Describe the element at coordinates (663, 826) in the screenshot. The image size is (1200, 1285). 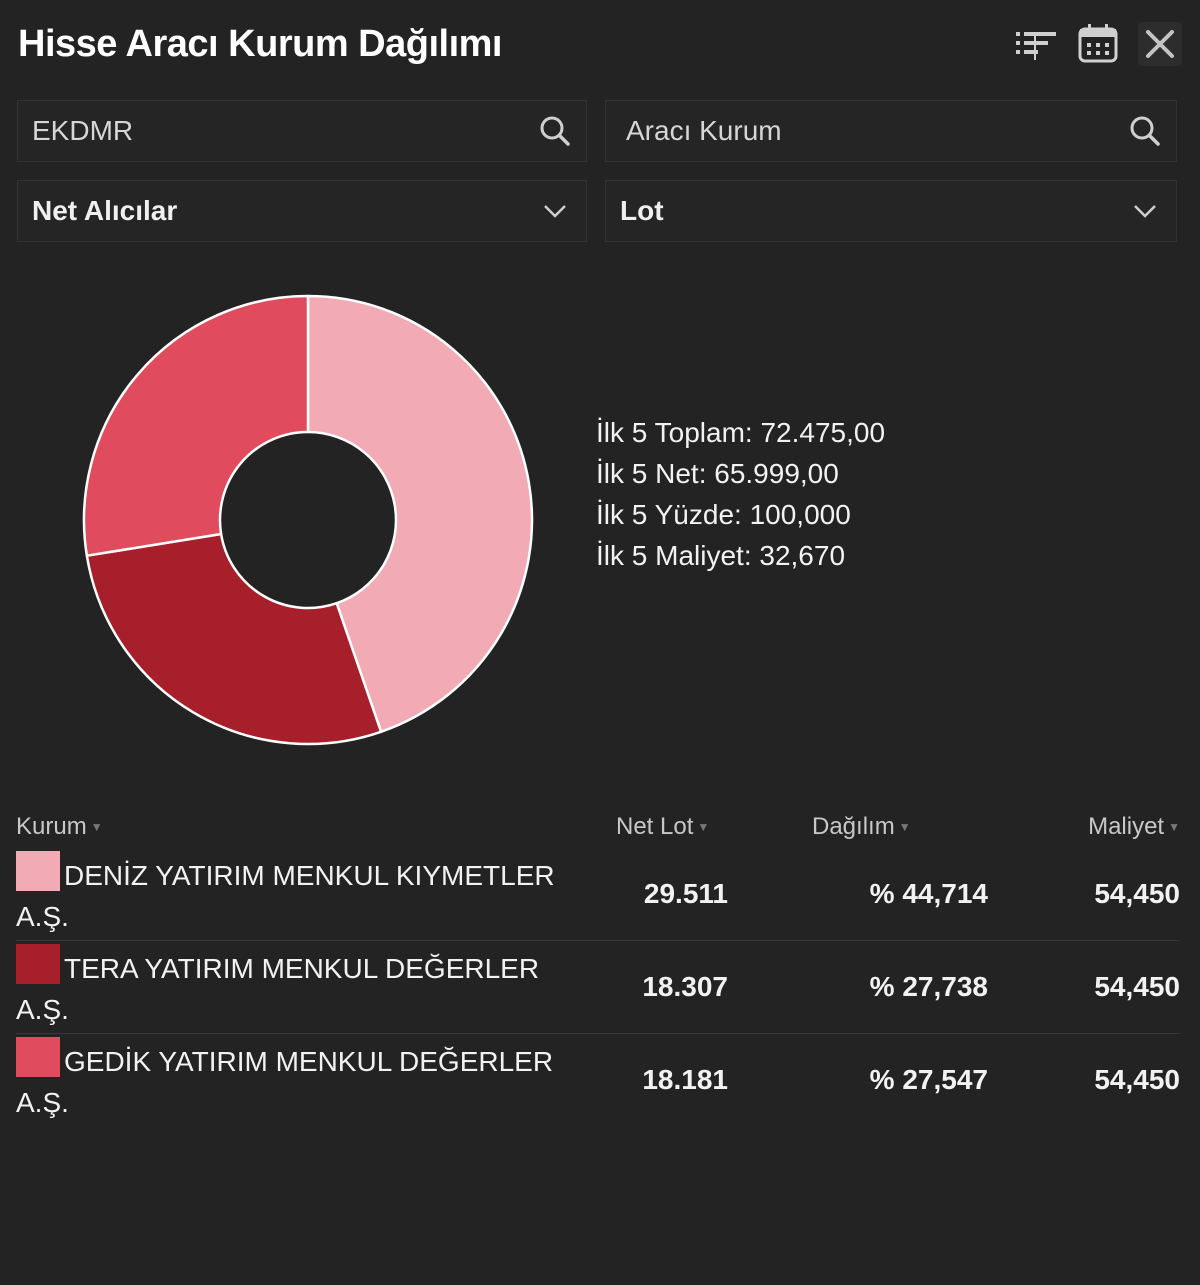
I see `column-header-net-lot: Net Lot ▼` at that location.